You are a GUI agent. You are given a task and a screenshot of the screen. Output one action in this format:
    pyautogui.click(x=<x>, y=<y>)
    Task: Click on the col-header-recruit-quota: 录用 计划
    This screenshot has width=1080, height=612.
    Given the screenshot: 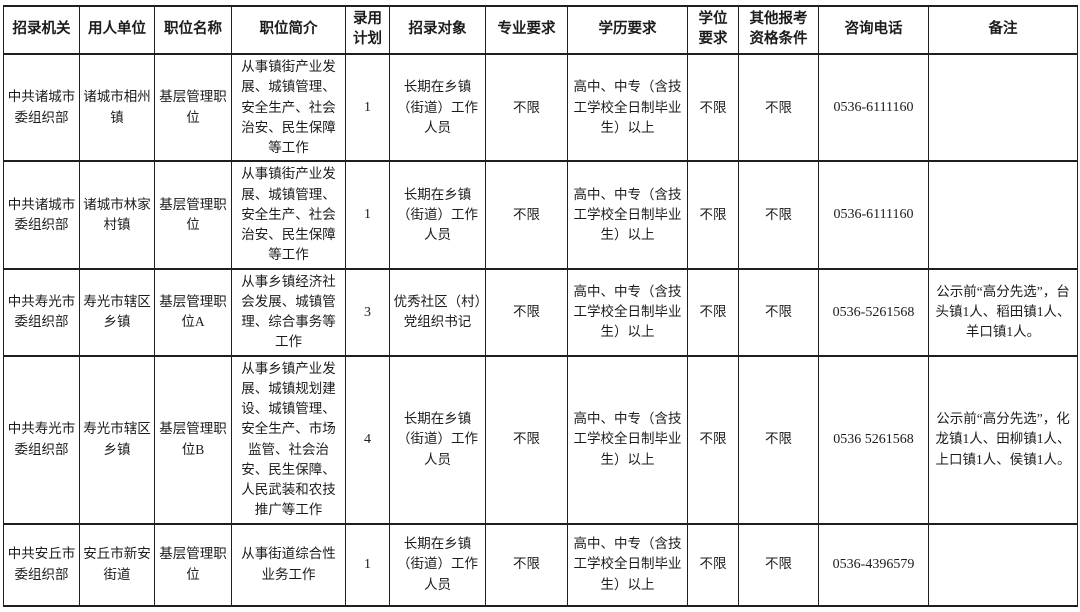 What is the action you would take?
    pyautogui.click(x=367, y=30)
    